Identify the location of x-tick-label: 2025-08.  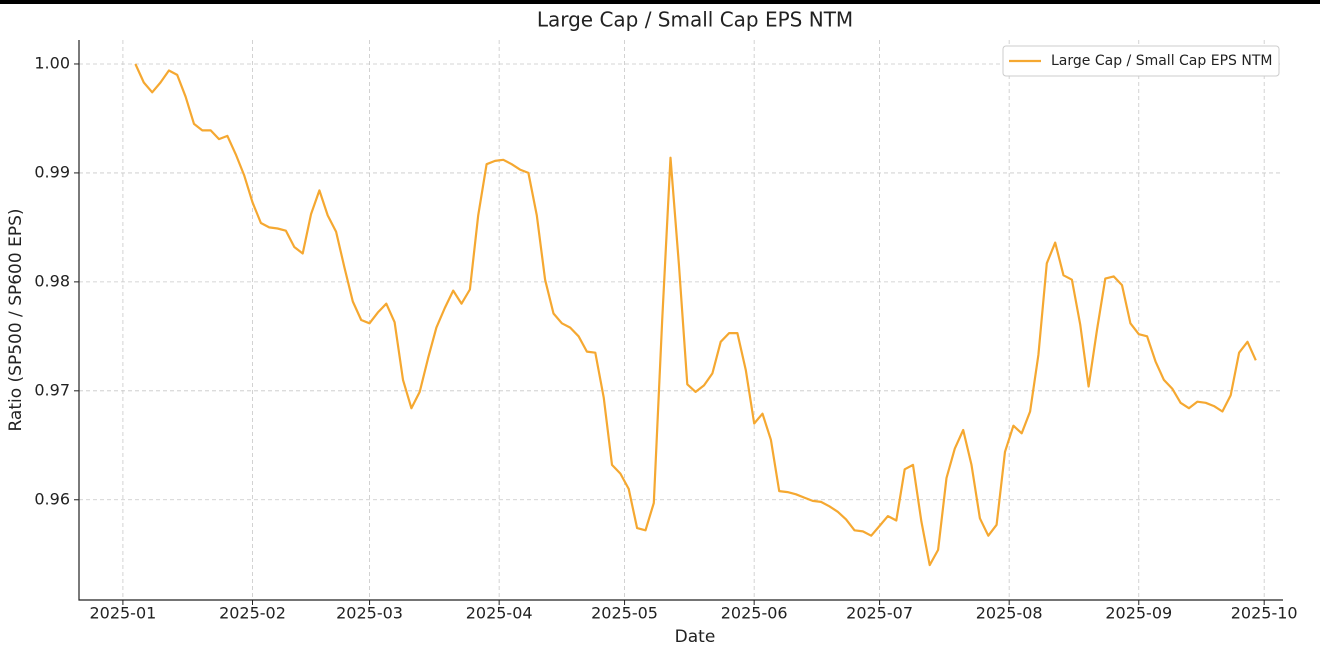
(1009, 613).